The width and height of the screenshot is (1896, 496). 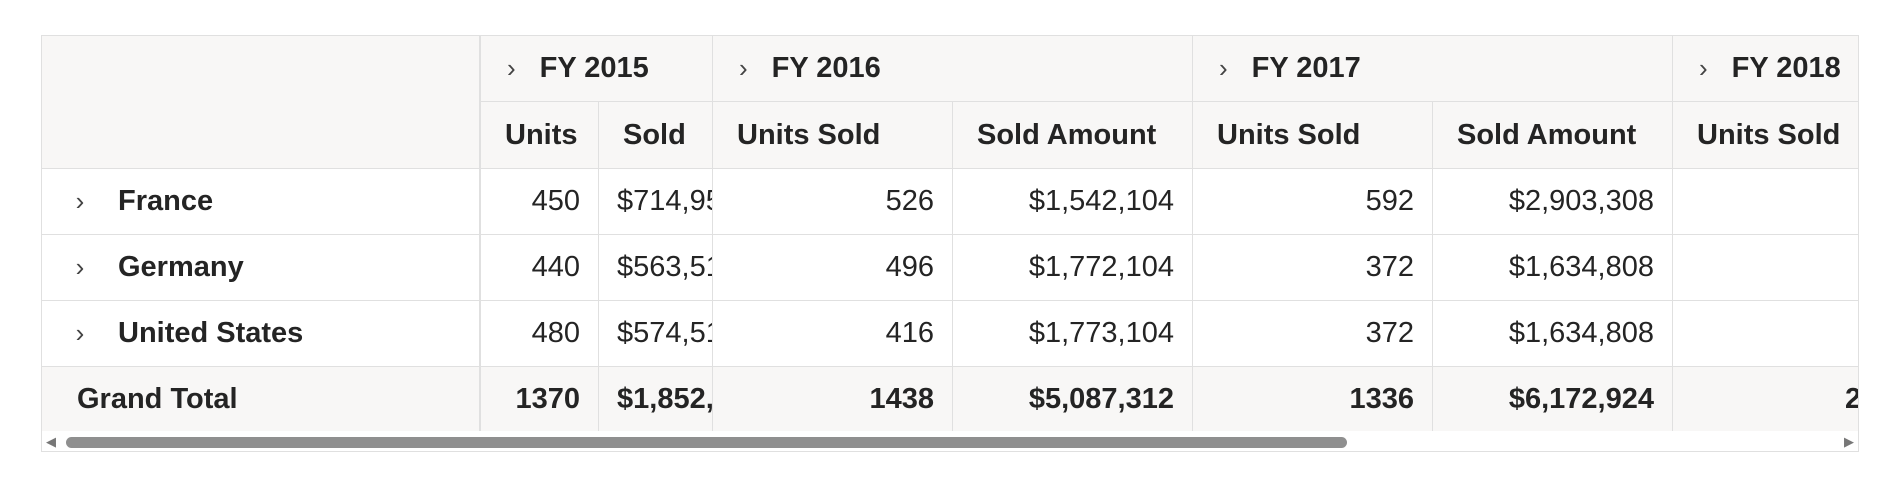 What do you see at coordinates (166, 201) in the screenshot?
I see `row-label: France` at bounding box center [166, 201].